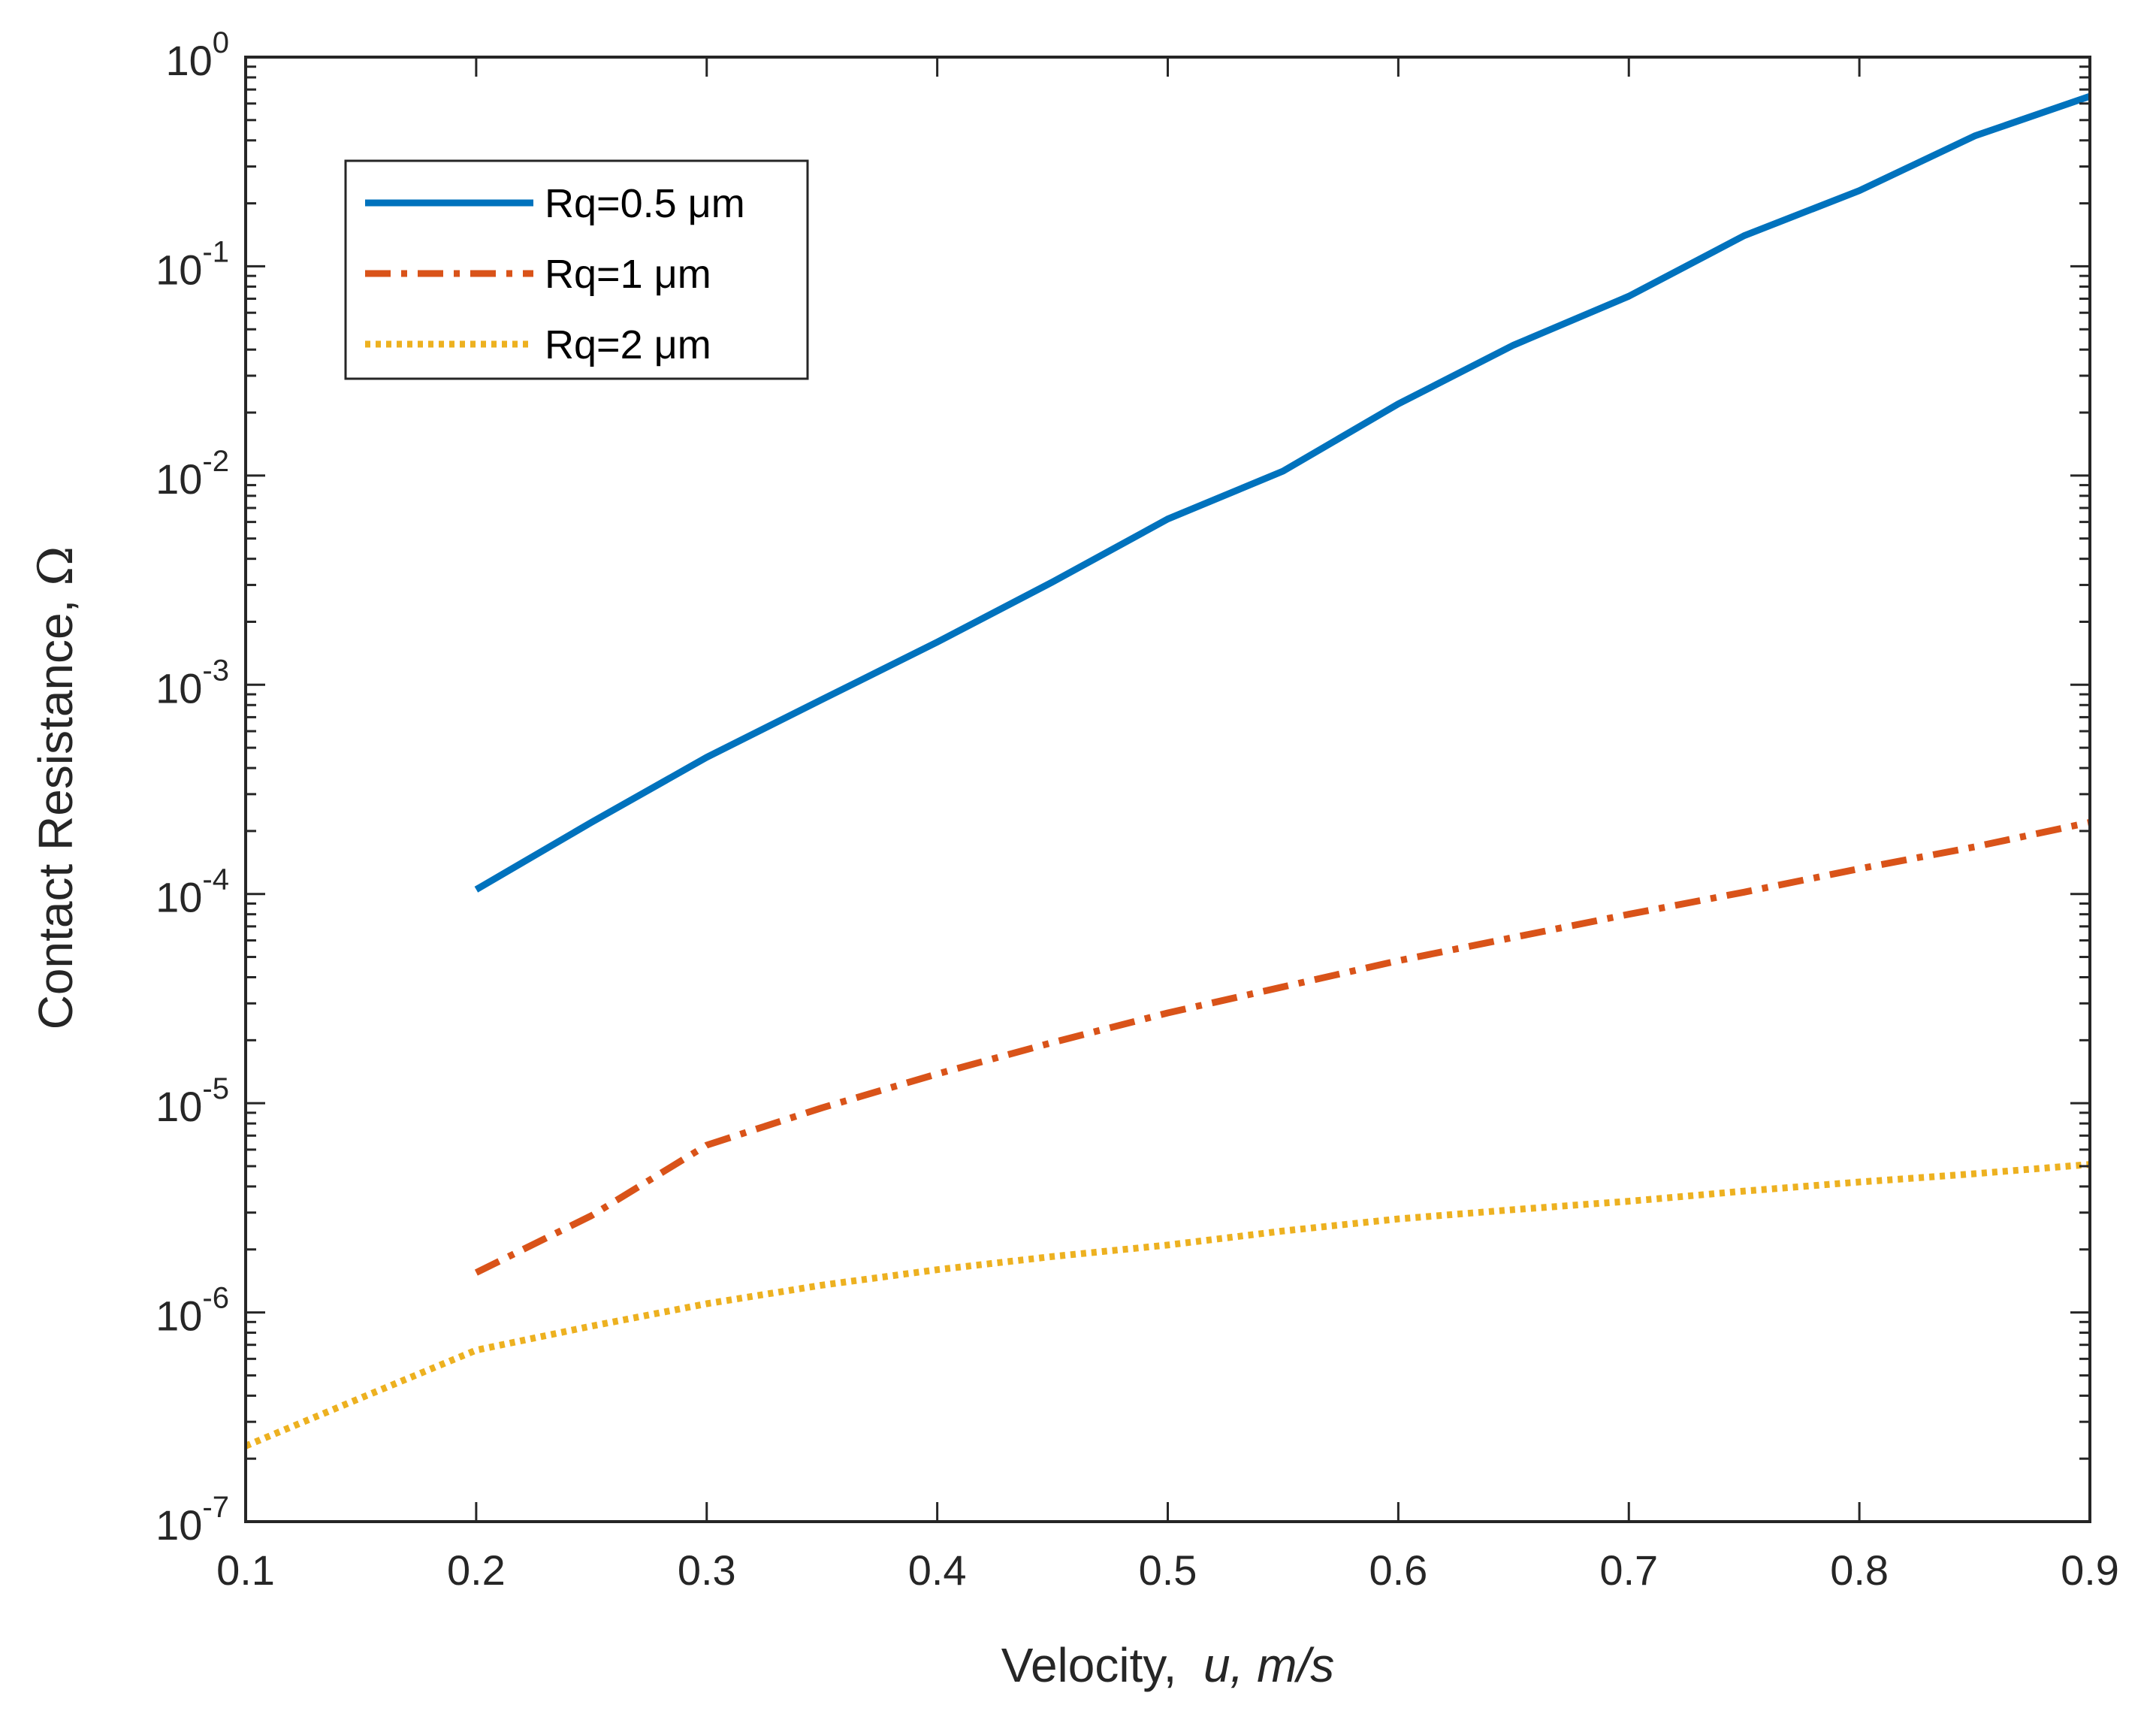 The height and width of the screenshot is (1714, 2156). Describe the element at coordinates (477, 1570) in the screenshot. I see `x-tick-label: 0.2` at that location.